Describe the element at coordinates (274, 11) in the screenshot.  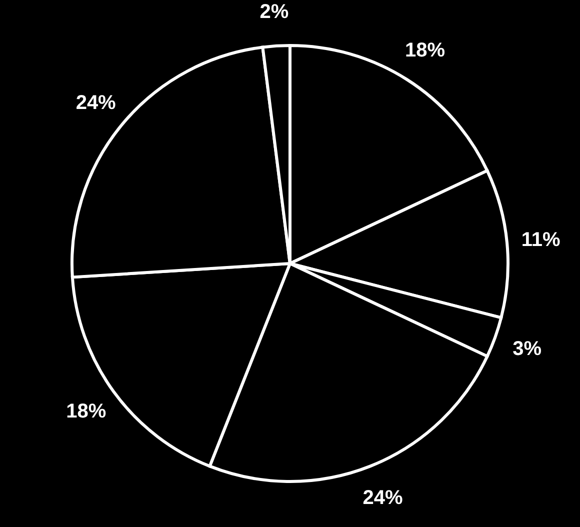
I see `data-label: 2%` at that location.